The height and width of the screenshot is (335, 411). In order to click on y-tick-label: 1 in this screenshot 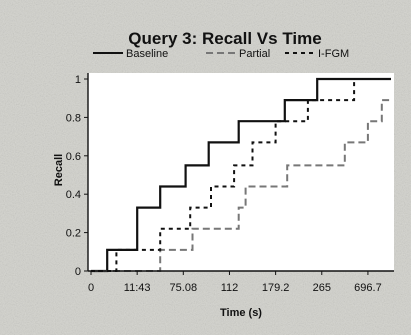, I will do `click(78, 80)`.